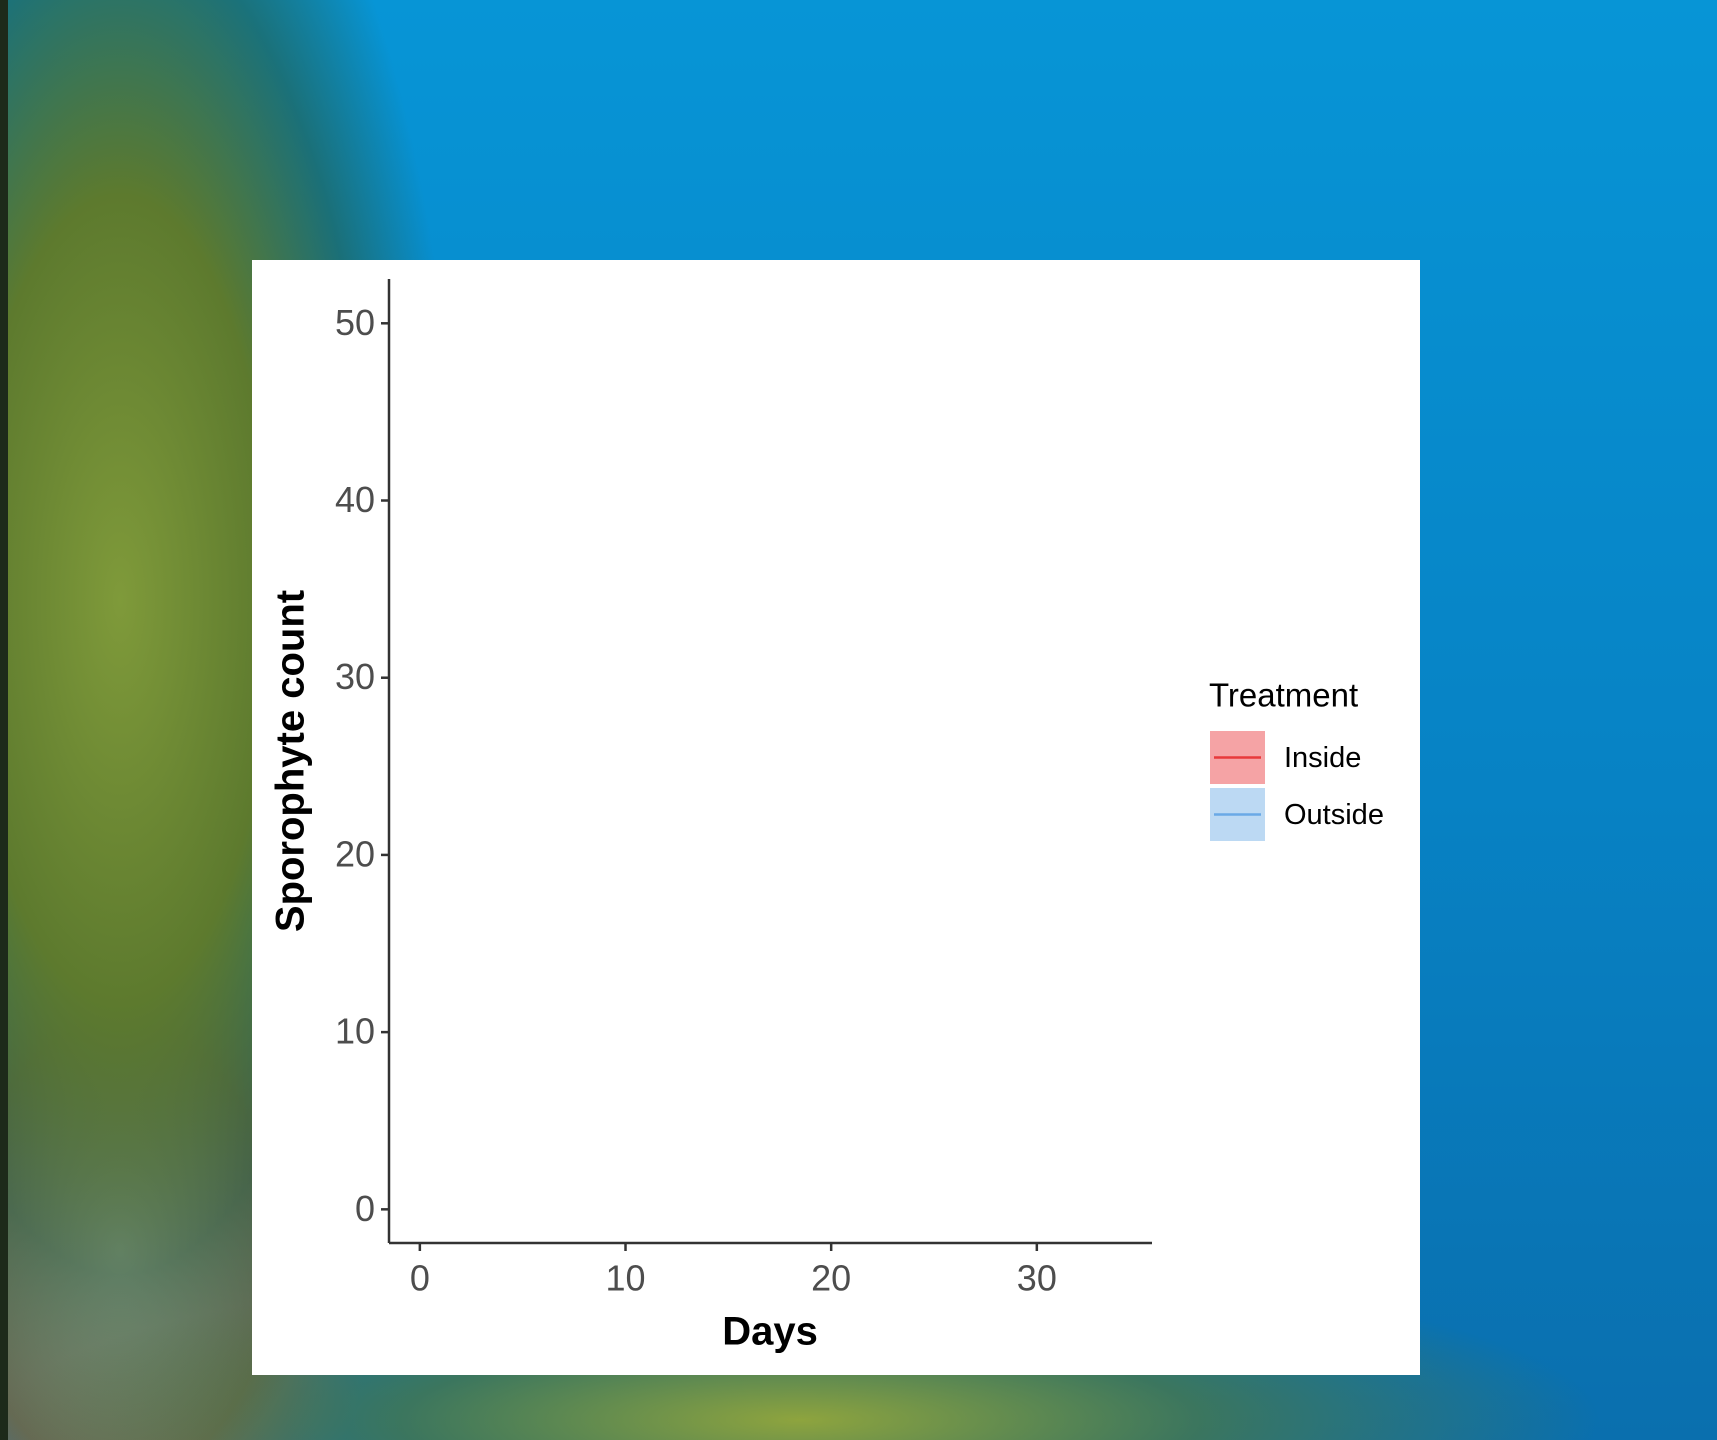 The image size is (1717, 1440). I want to click on legend-label: Outside, so click(1334, 815).